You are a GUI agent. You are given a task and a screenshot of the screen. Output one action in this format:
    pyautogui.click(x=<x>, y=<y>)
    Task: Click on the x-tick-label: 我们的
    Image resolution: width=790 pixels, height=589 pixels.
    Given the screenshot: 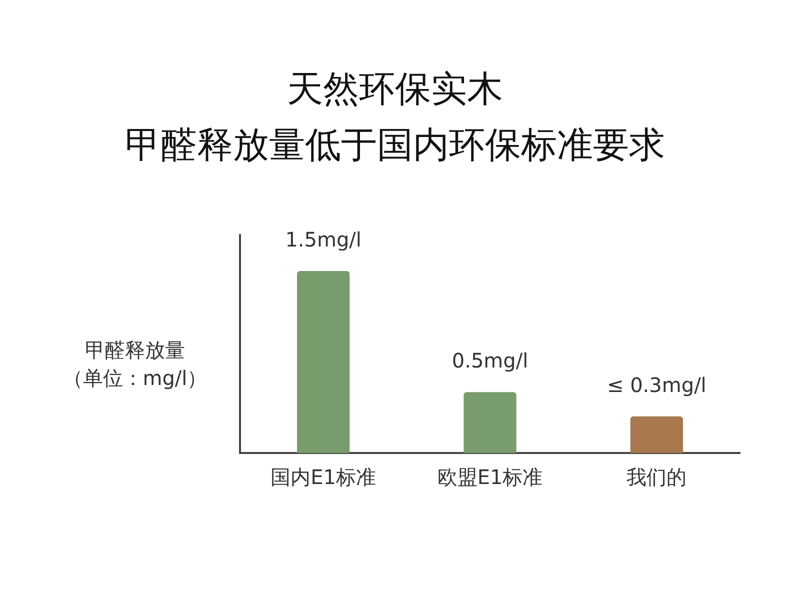 What is the action you would take?
    pyautogui.click(x=656, y=477)
    